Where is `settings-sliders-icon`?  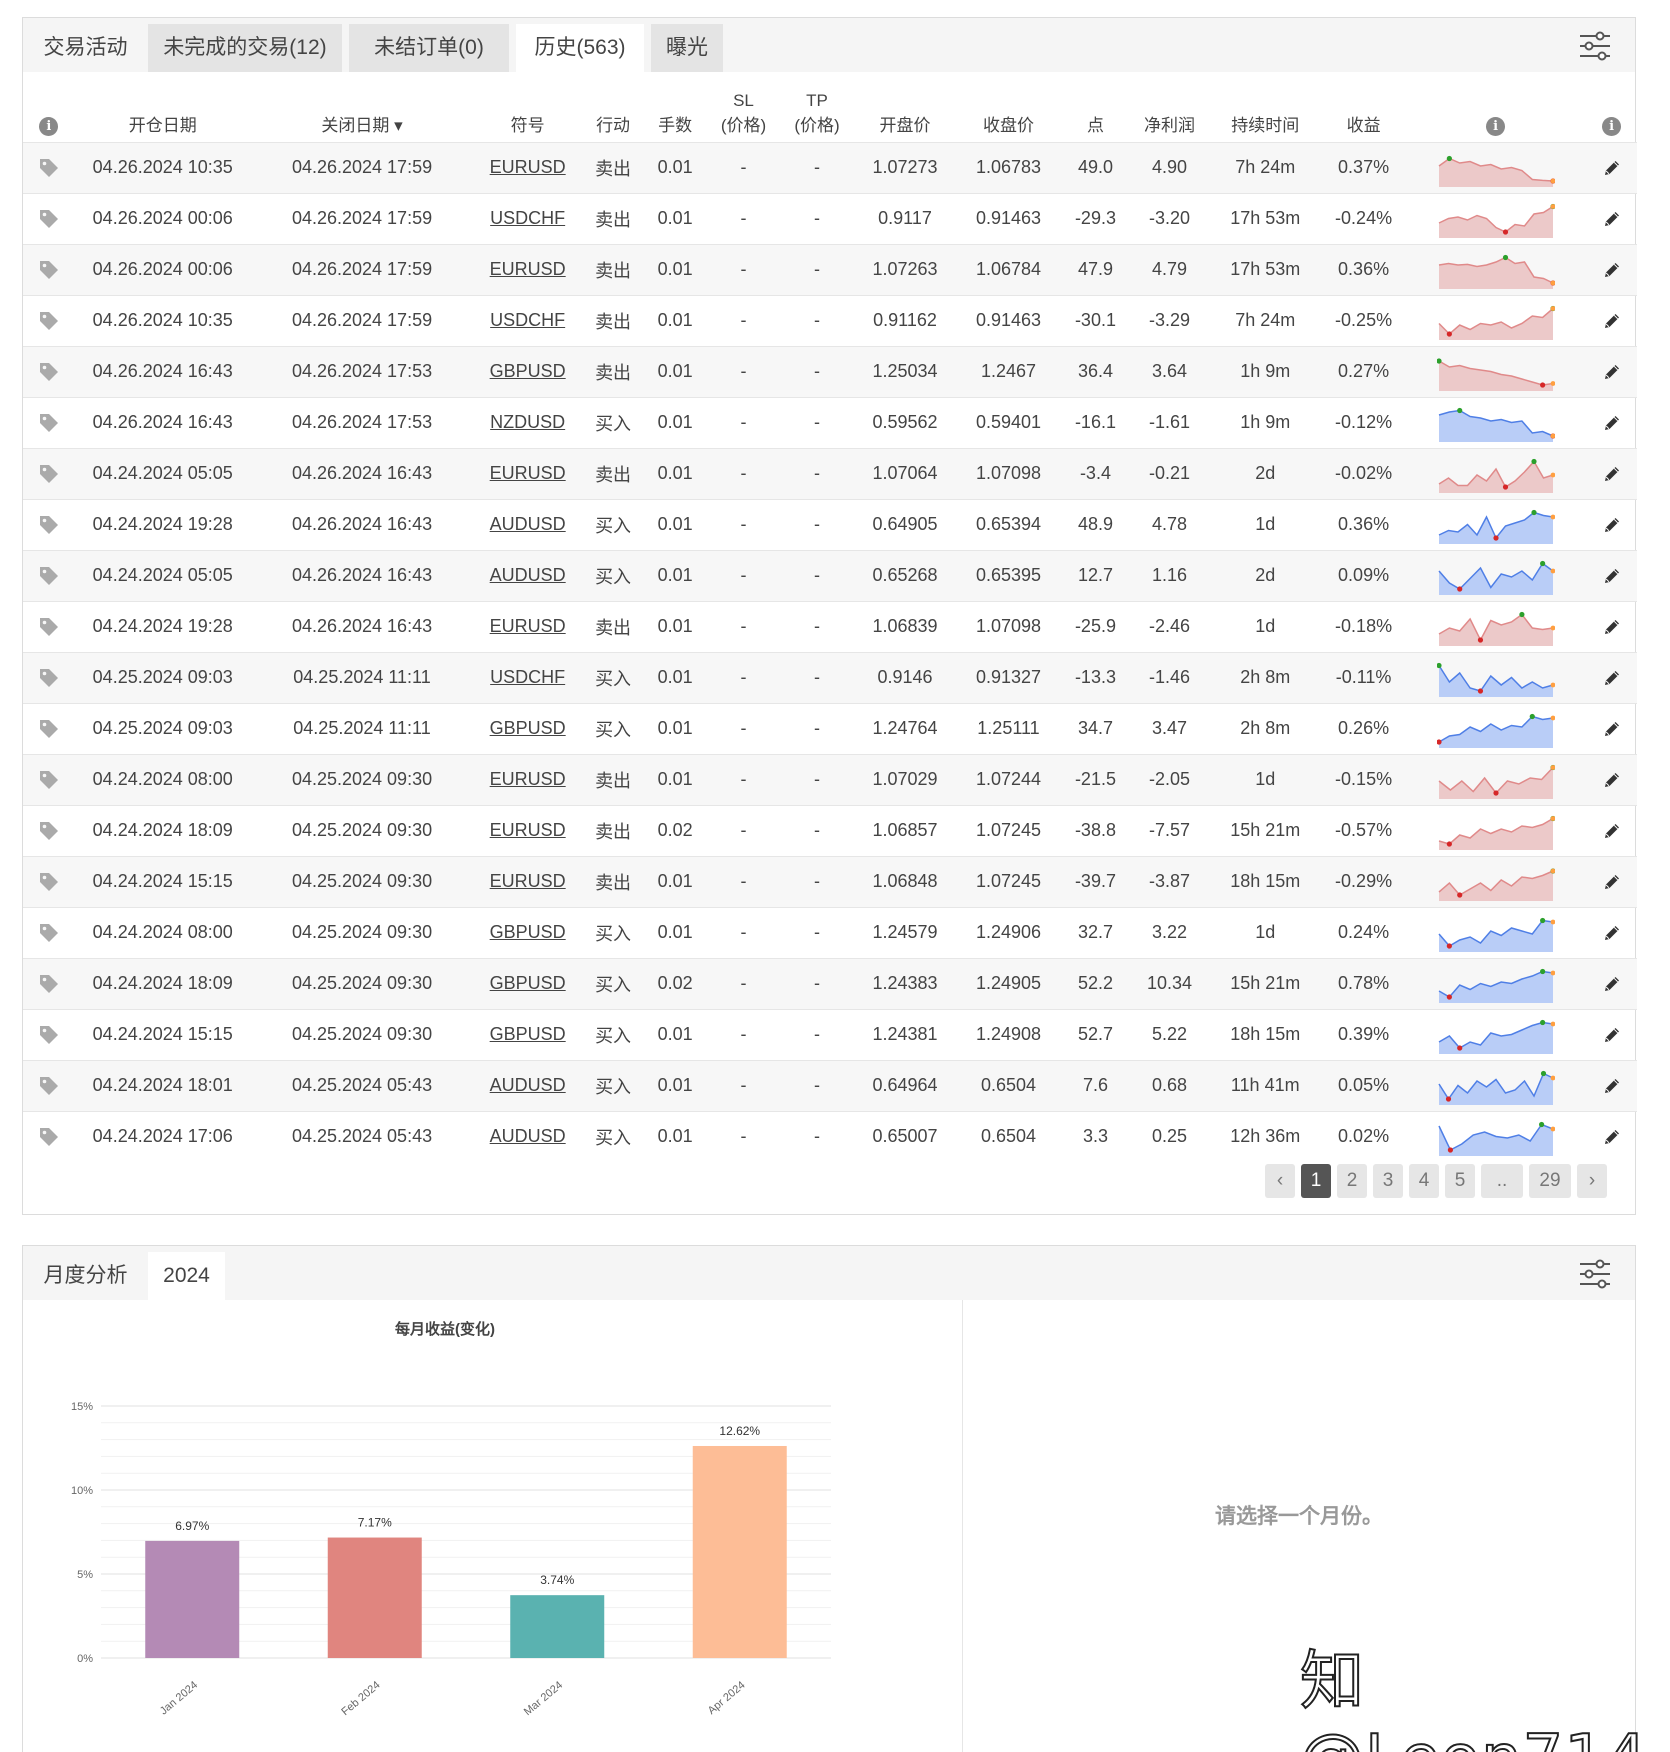 settings-sliders-icon is located at coordinates (1595, 1274).